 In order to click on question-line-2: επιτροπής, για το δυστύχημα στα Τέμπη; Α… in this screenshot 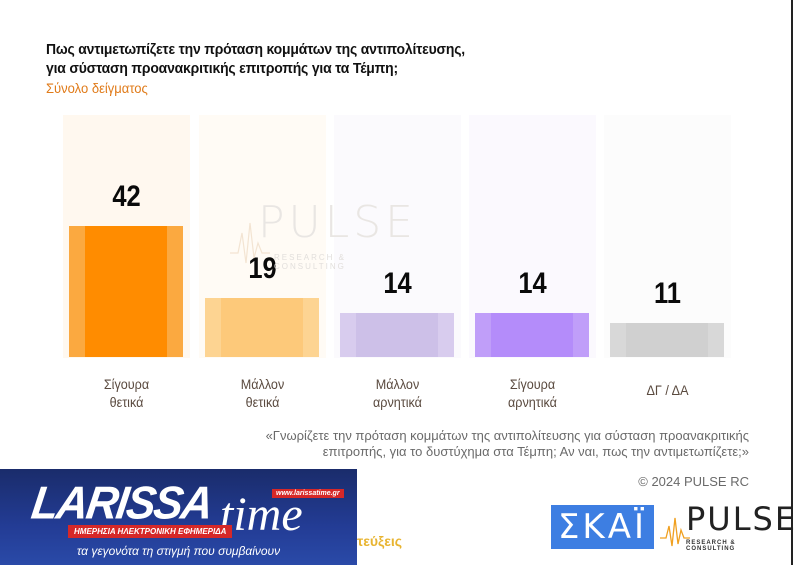, I will do `click(535, 451)`.